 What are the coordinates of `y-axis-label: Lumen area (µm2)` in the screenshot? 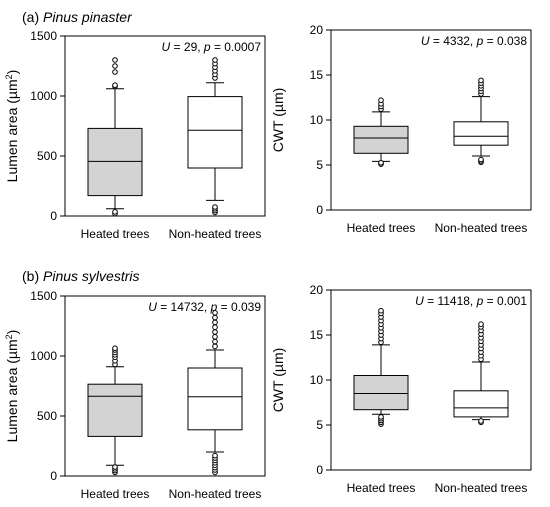 It's located at (12, 126).